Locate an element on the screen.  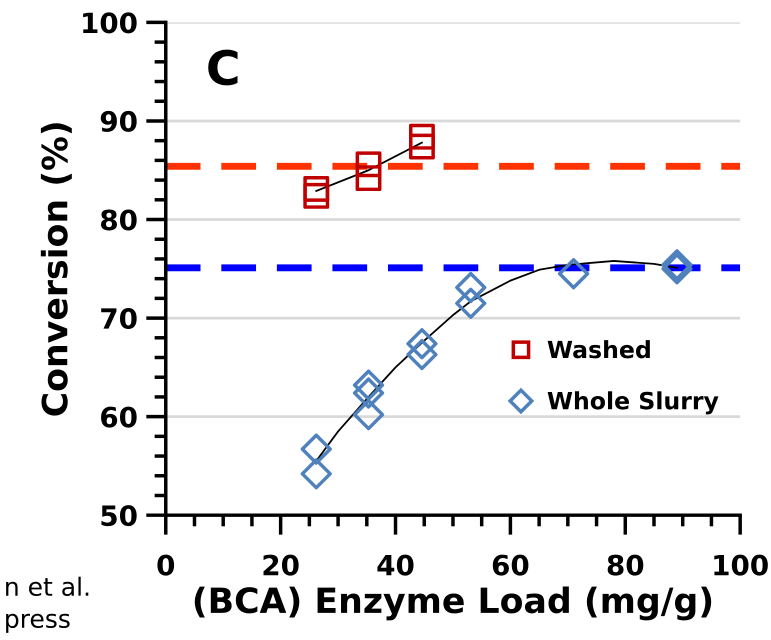
x-tick-label: 20 is located at coordinates (281, 565).